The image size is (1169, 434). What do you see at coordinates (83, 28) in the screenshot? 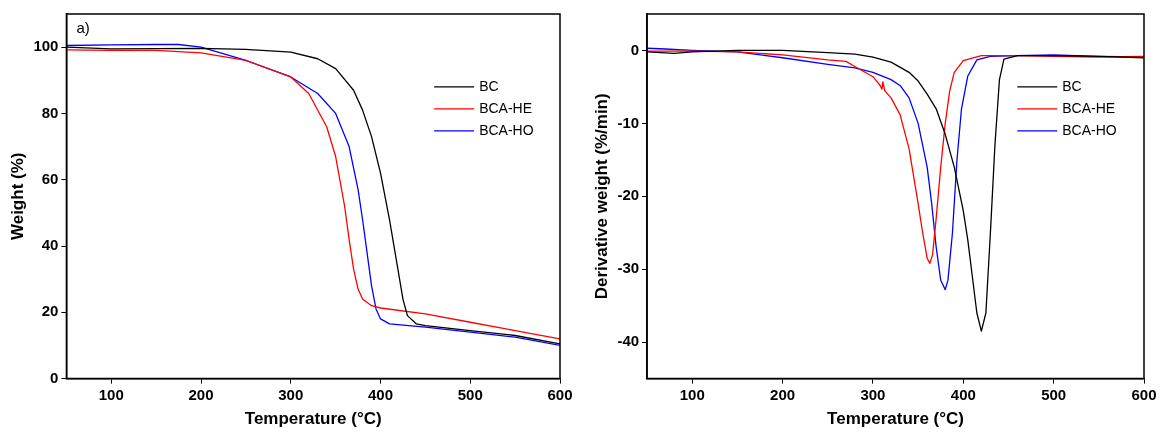
I see `annotation: a)` at bounding box center [83, 28].